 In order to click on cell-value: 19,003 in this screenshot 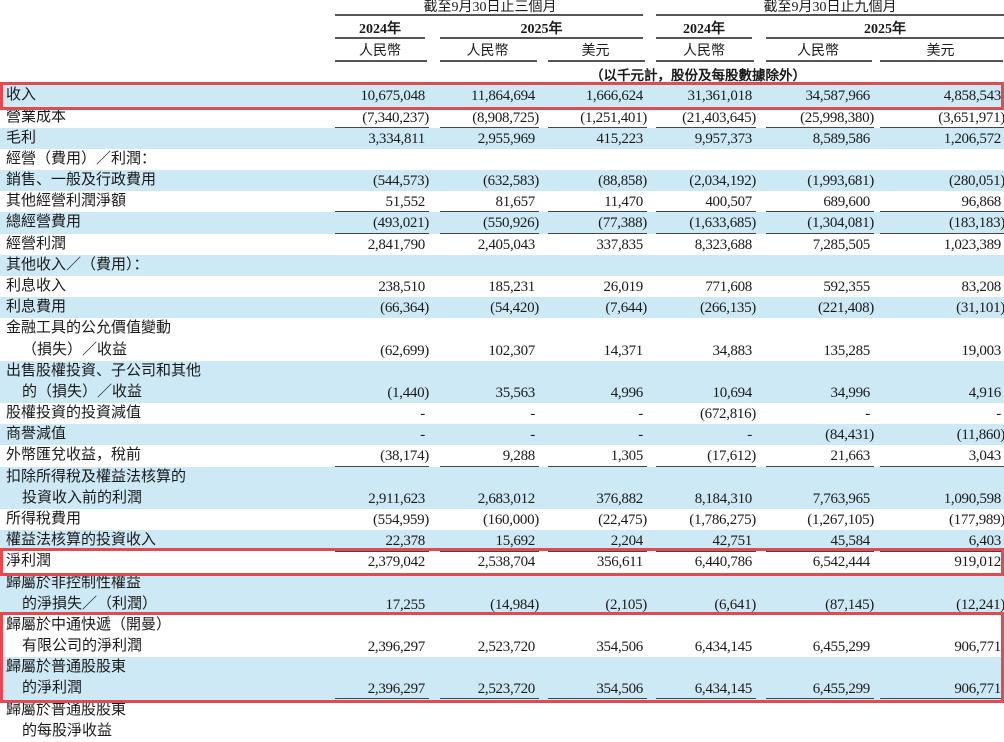, I will do `click(981, 350)`.